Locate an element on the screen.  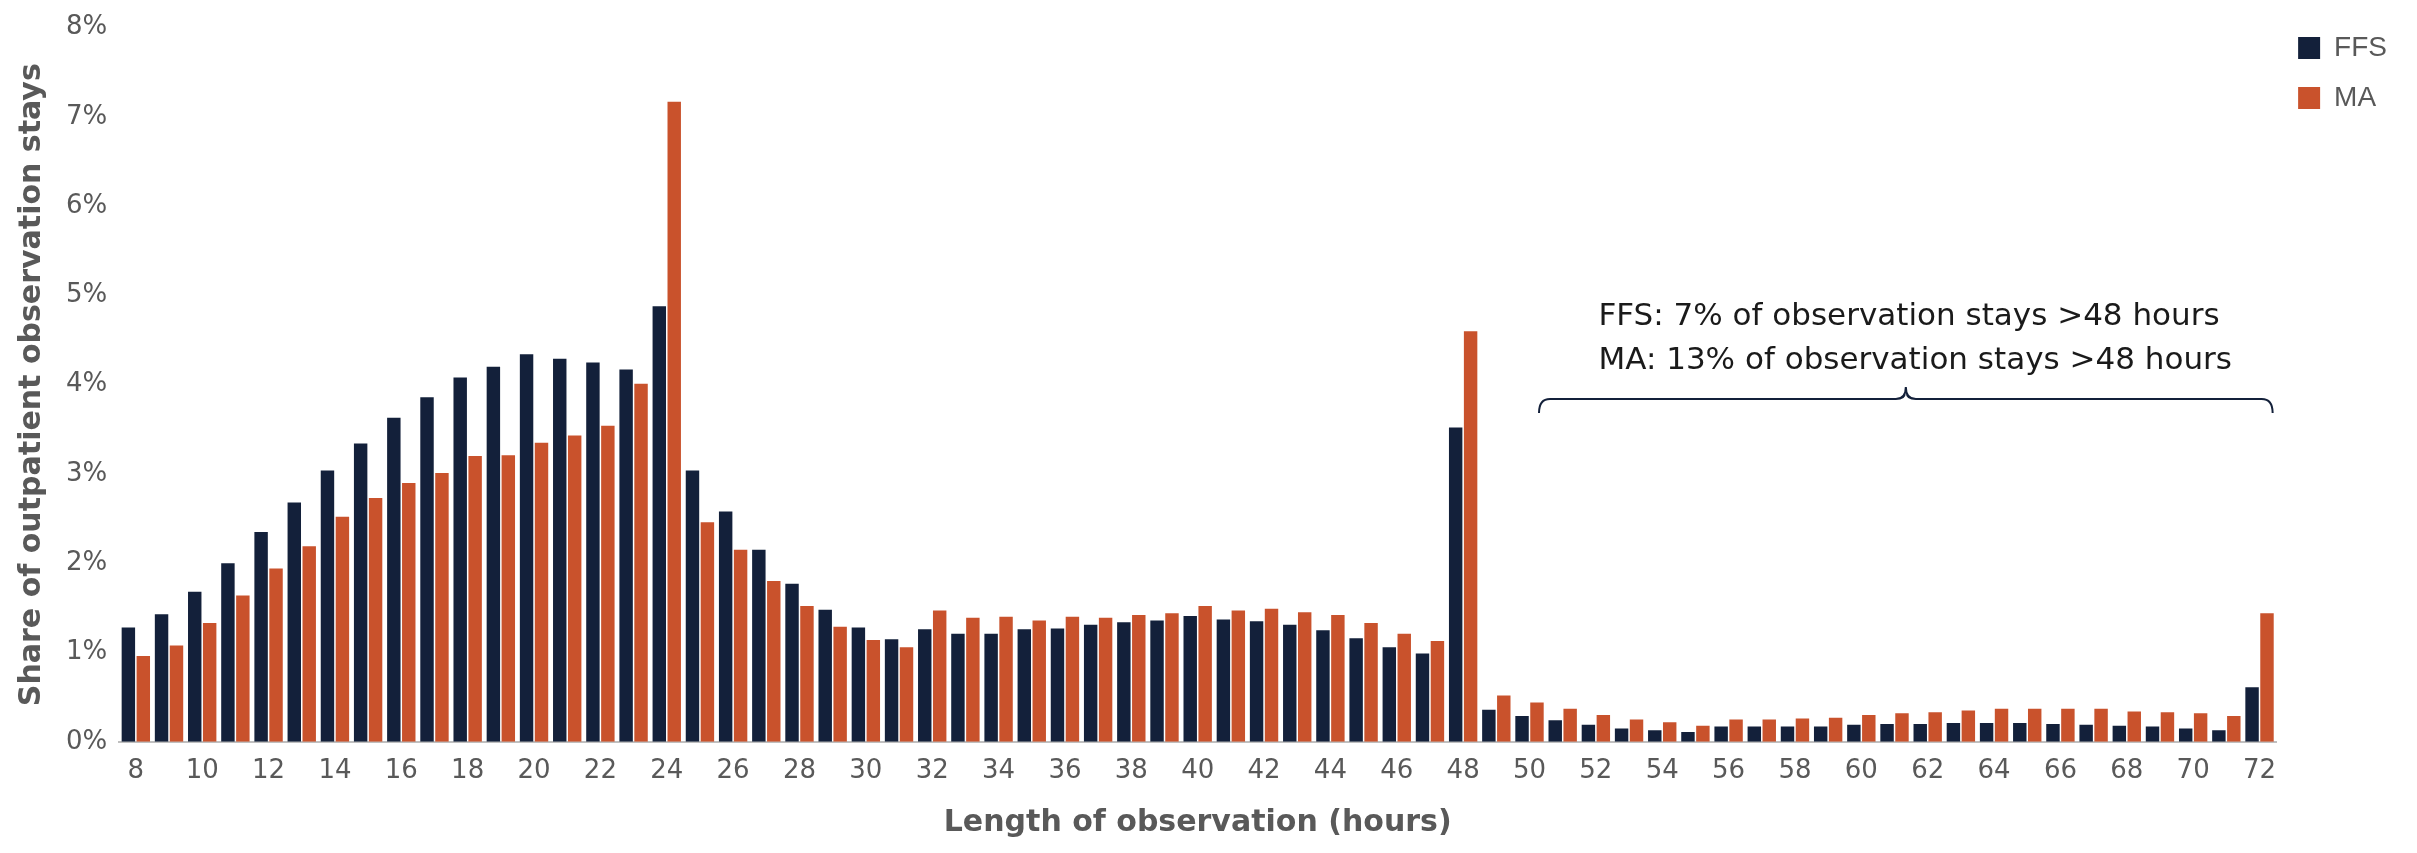
x-tick-label: 32 is located at coordinates (932, 769).